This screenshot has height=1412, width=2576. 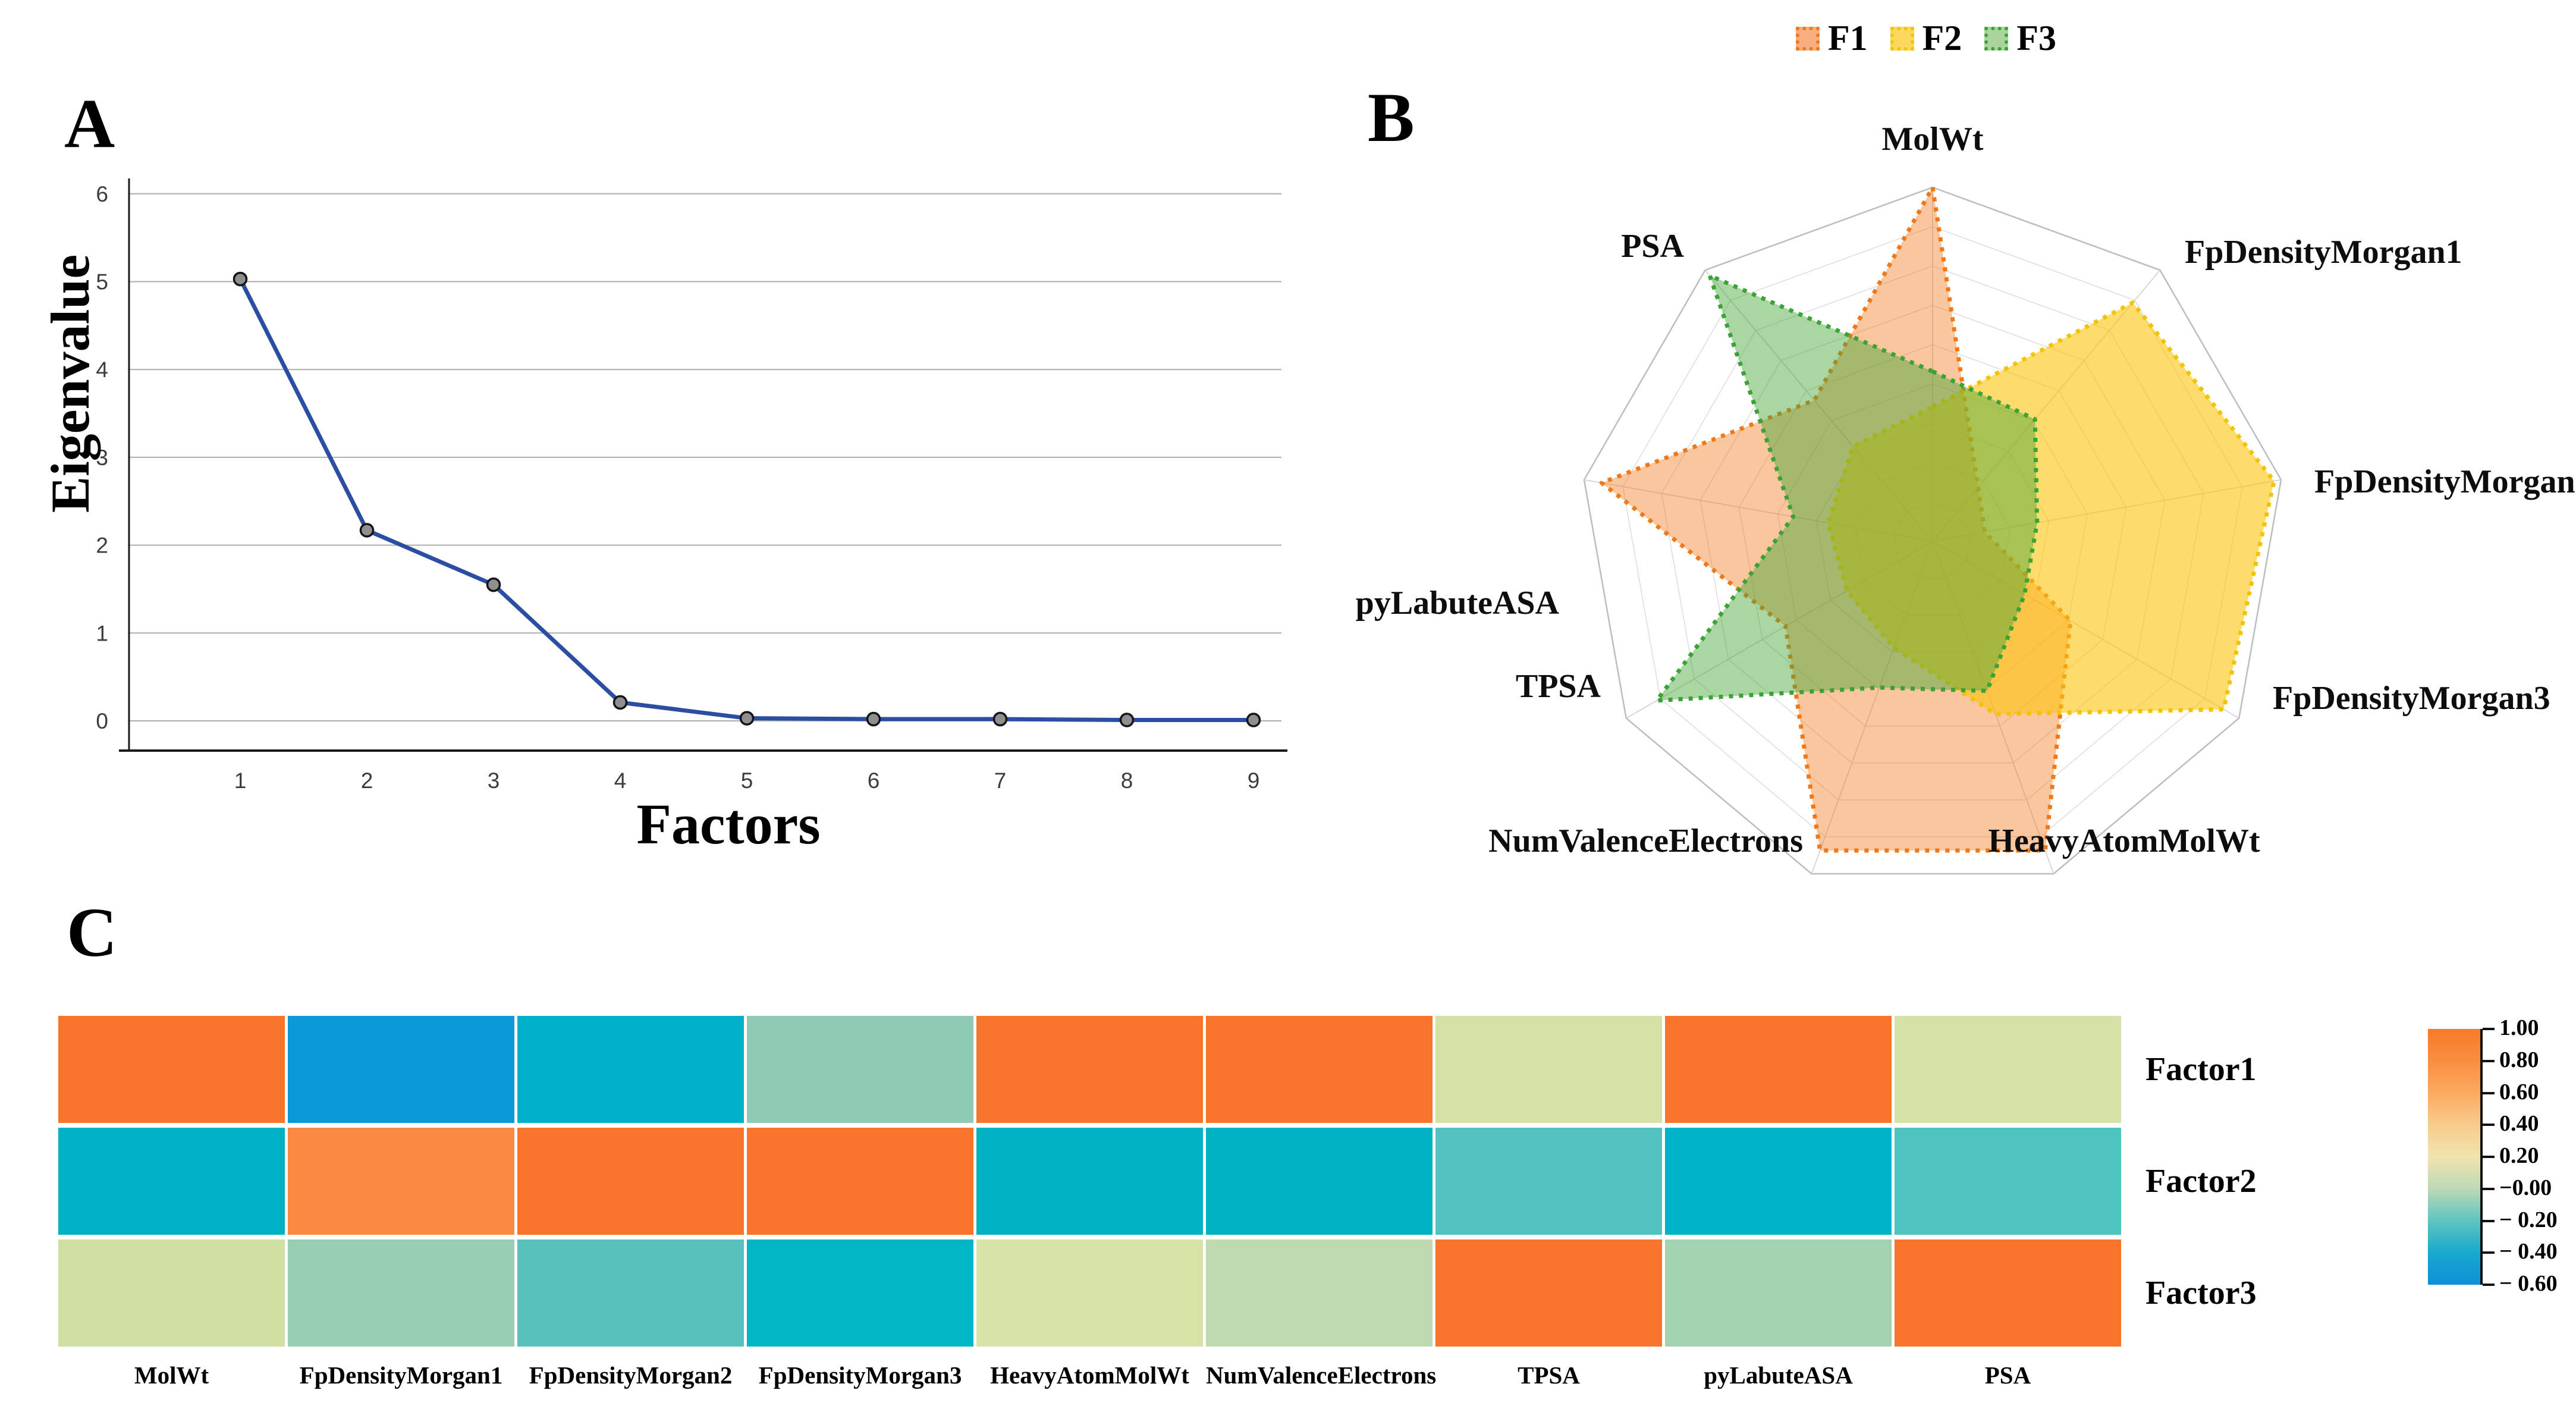 I want to click on radar-axis-label: NumValenceElectrons, so click(x=1645, y=841).